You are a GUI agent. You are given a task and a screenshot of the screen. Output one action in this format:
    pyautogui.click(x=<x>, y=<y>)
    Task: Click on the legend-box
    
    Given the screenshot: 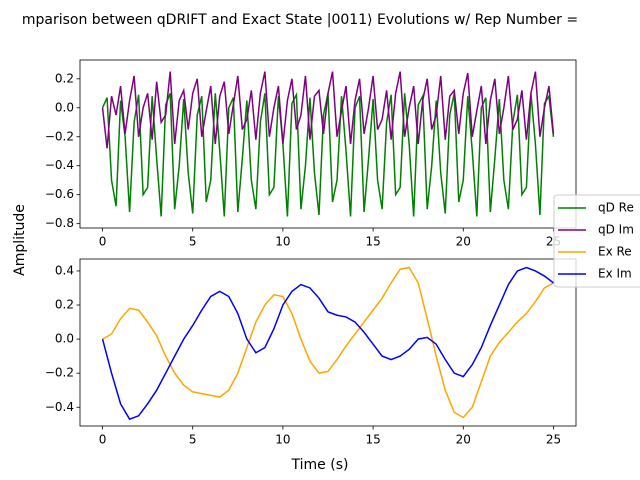 What is the action you would take?
    pyautogui.click(x=596, y=241)
    